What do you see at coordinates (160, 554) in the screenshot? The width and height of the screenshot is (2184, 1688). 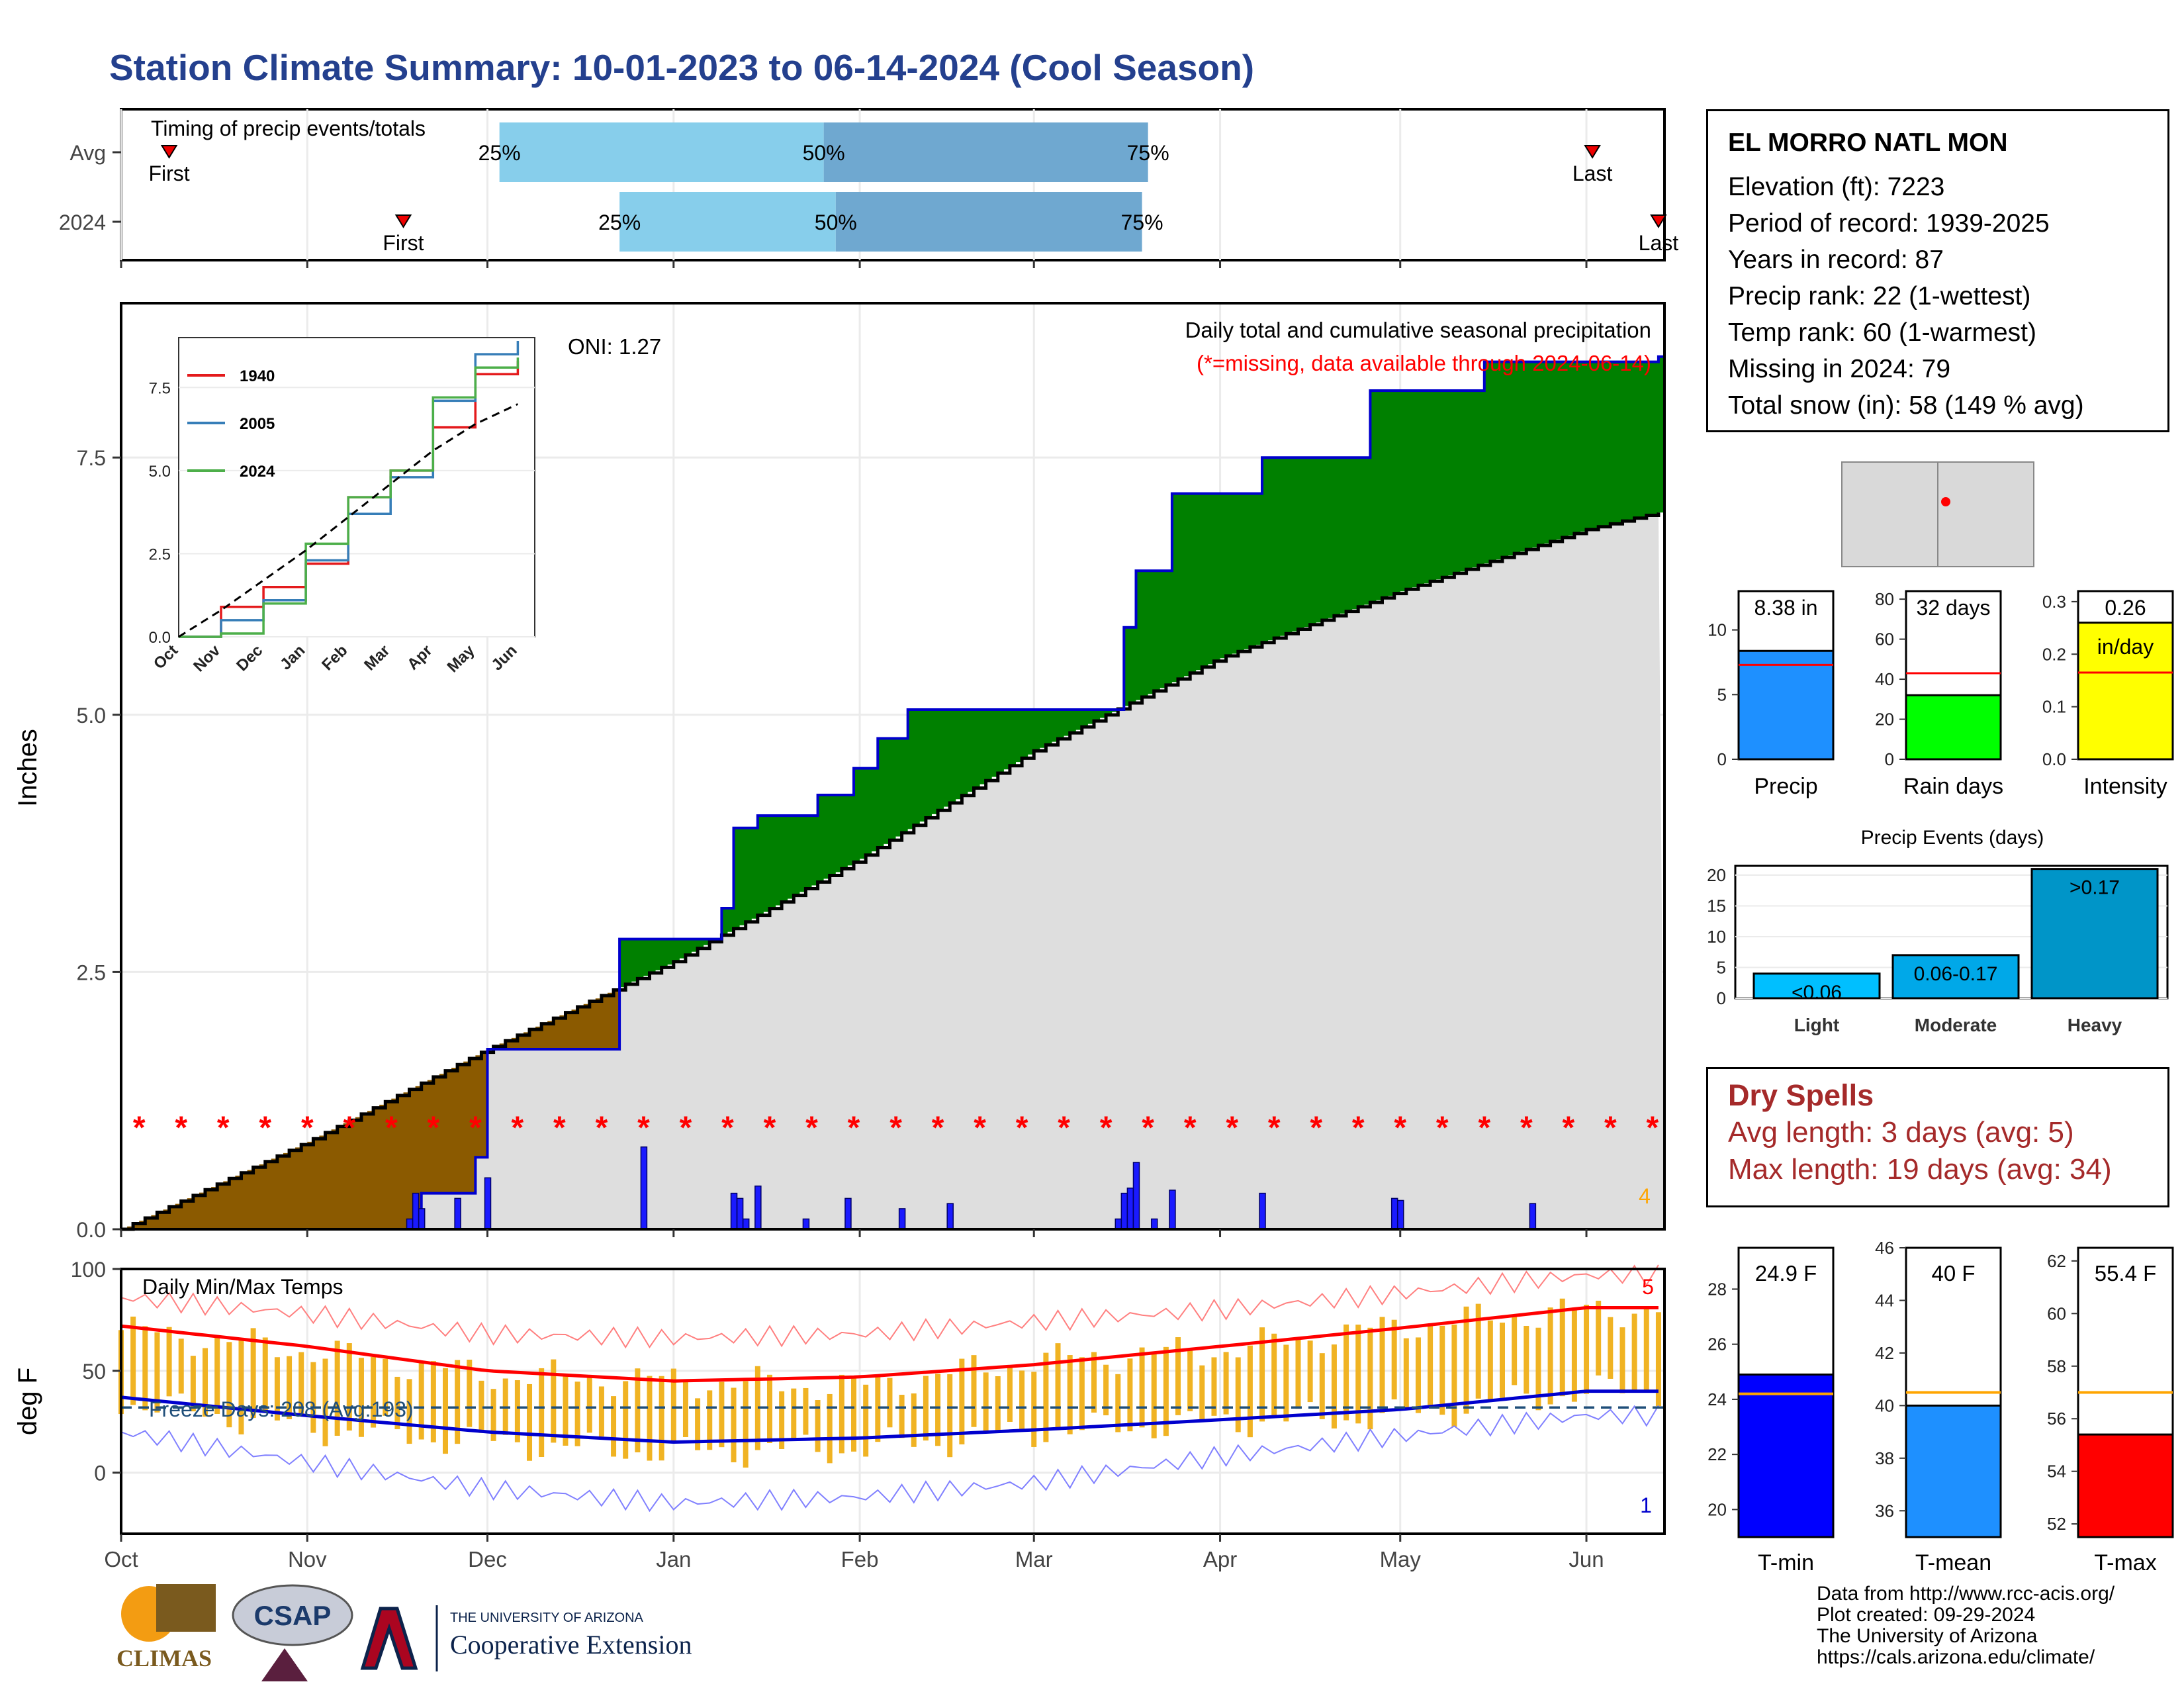 I see `inset-y-tick-label: 2.5` at bounding box center [160, 554].